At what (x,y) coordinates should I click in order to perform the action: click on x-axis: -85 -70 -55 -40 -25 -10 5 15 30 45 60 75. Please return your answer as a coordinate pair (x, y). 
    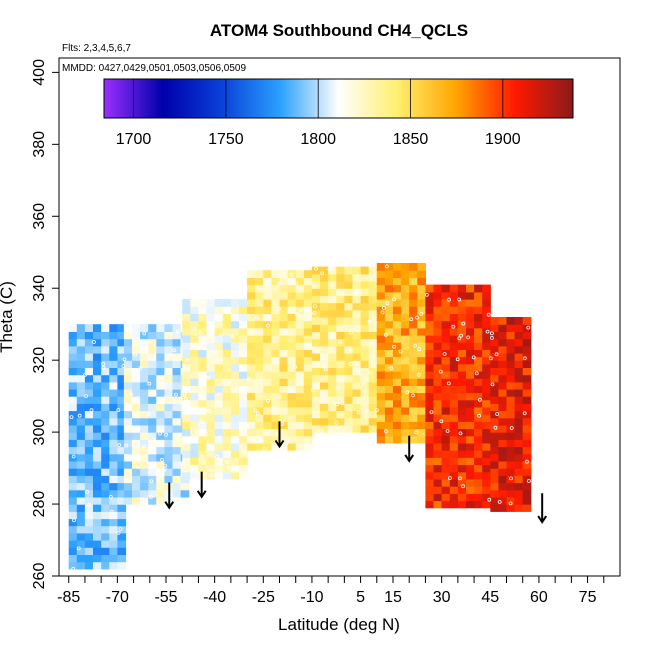
    Looking at the image, I should click on (331, 591).